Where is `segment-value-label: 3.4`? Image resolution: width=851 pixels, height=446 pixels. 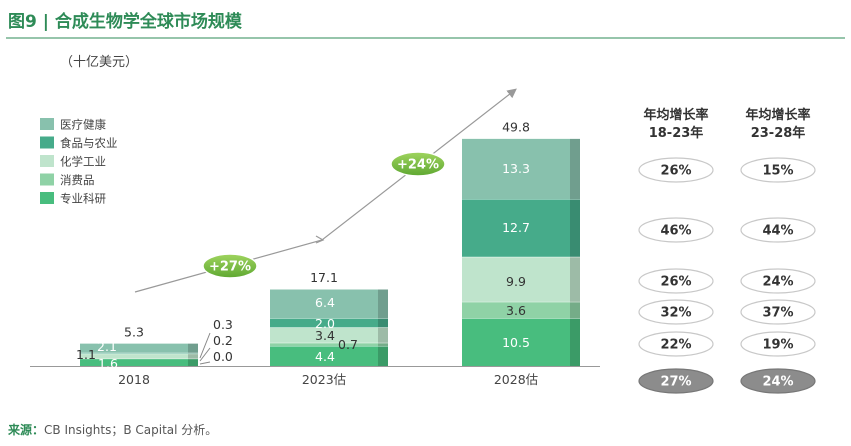
segment-value-label: 3.4 is located at coordinates (325, 335).